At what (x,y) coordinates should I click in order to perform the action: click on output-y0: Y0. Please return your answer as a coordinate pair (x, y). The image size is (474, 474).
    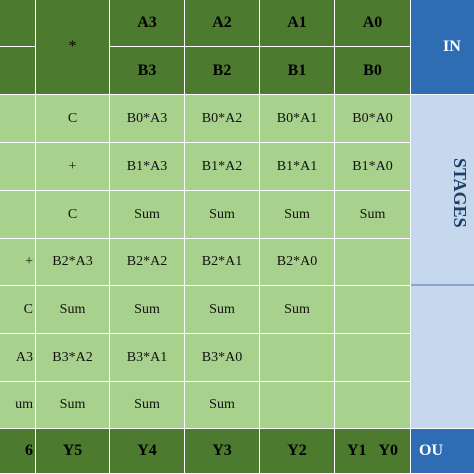
    Looking at the image, I should click on (388, 450).